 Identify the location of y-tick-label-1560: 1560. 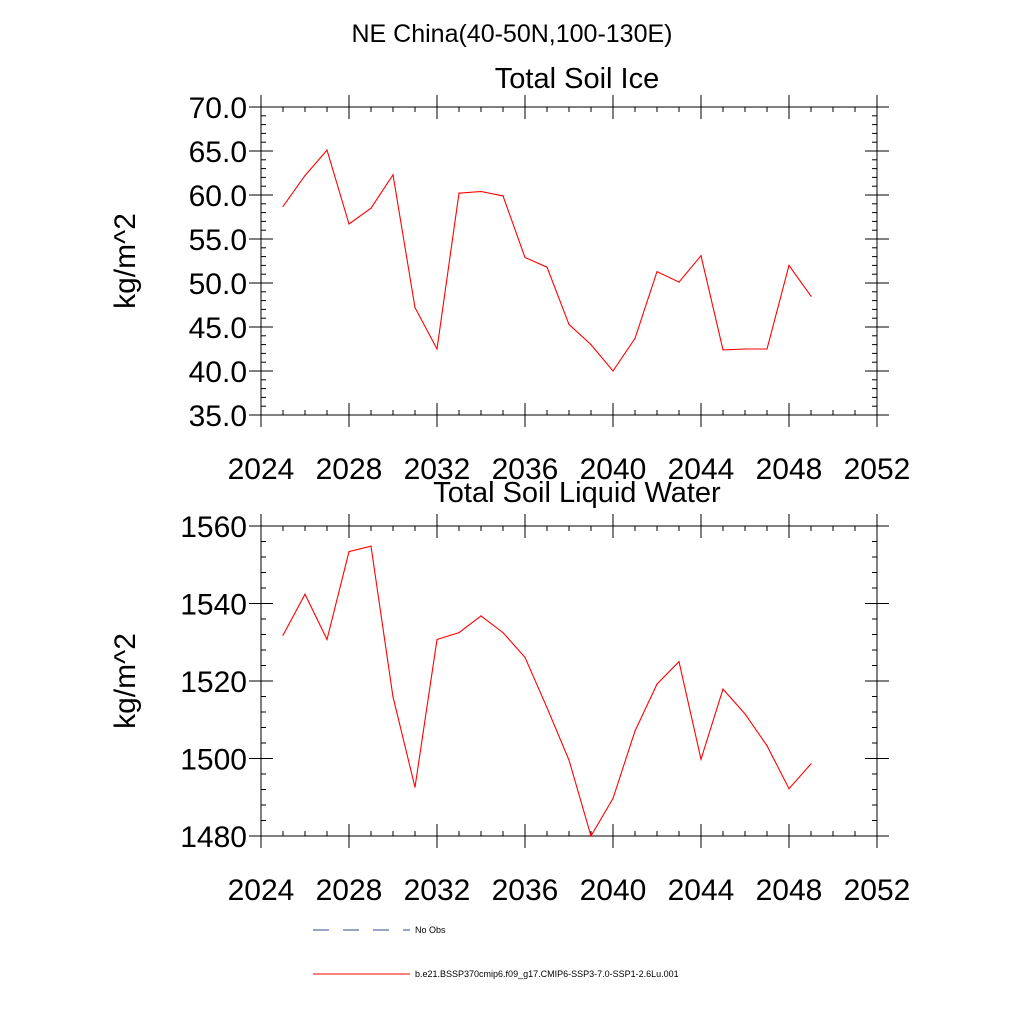
(213, 527).